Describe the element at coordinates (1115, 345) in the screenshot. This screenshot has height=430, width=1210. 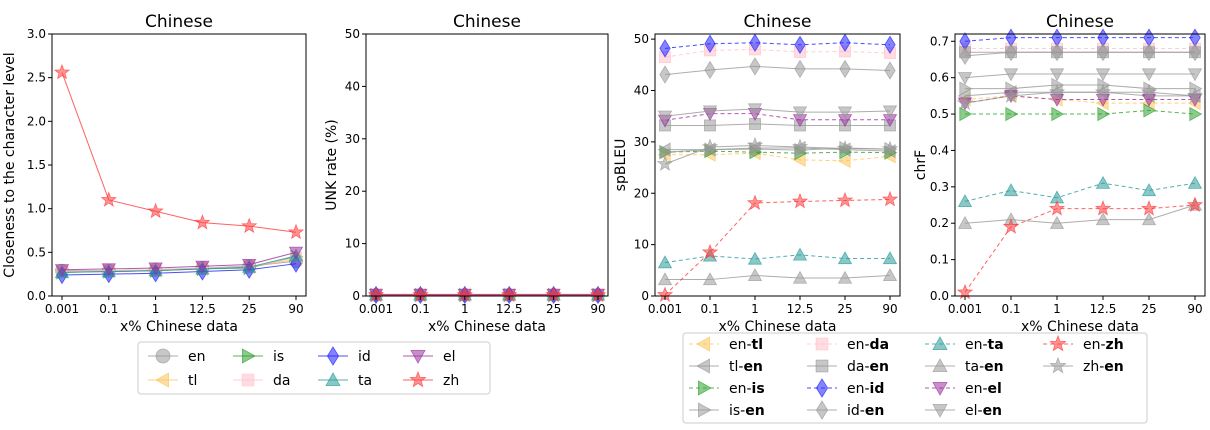
I see `legend-label-bold: zh` at that location.